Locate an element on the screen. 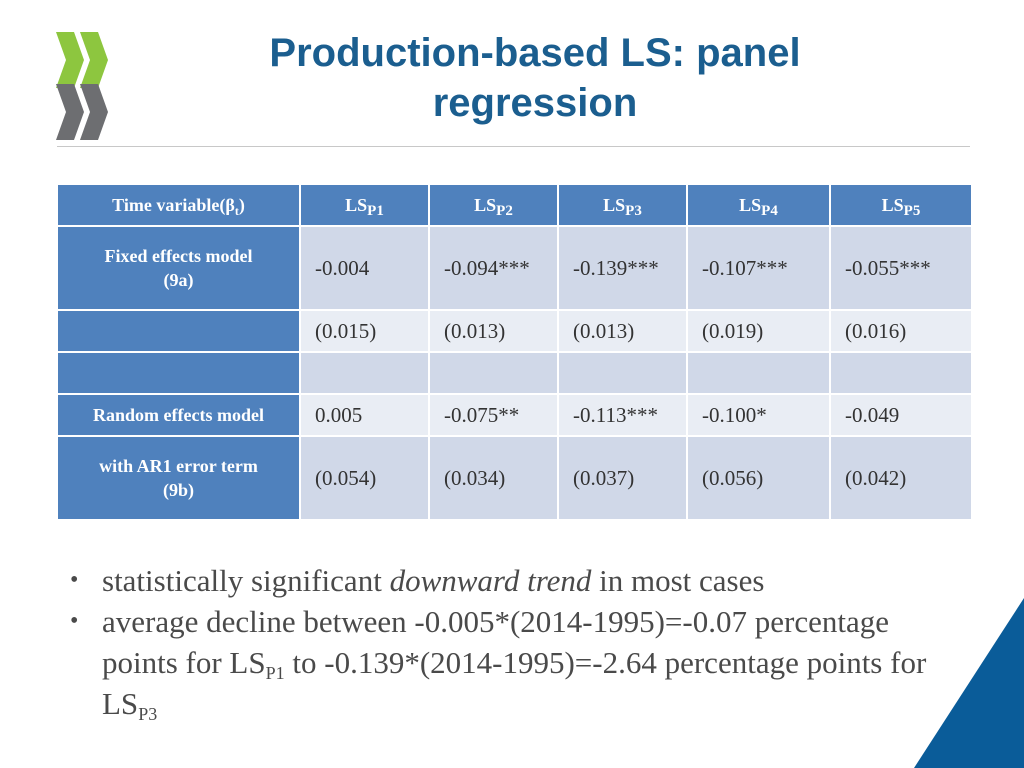  table-cell: (0.056) is located at coordinates (758, 478).